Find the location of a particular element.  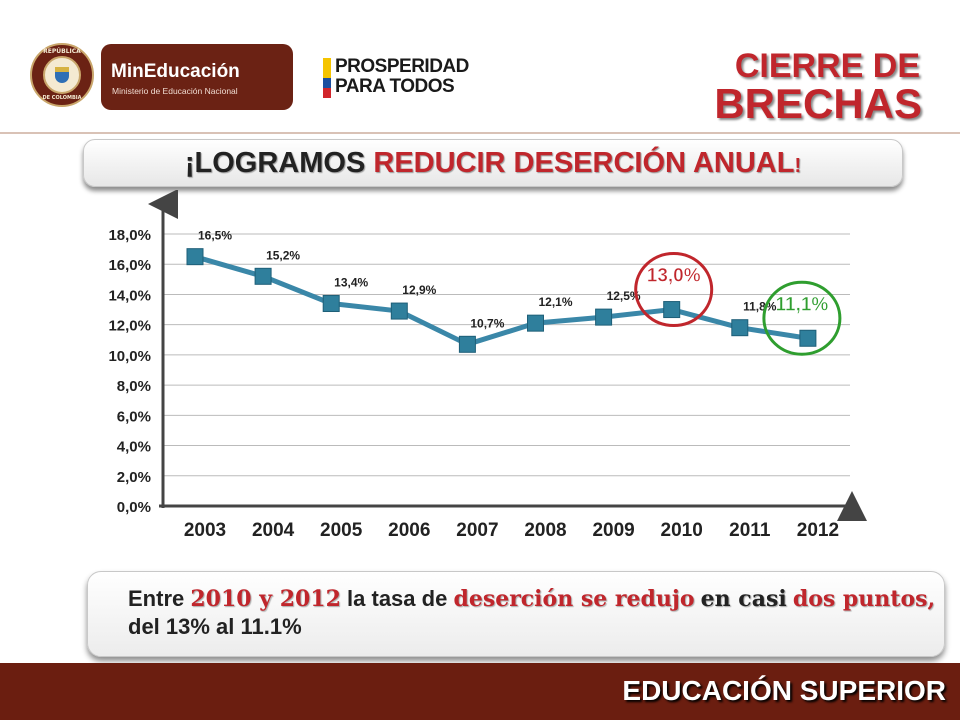

data-label: 12,9% is located at coordinates (419, 290).